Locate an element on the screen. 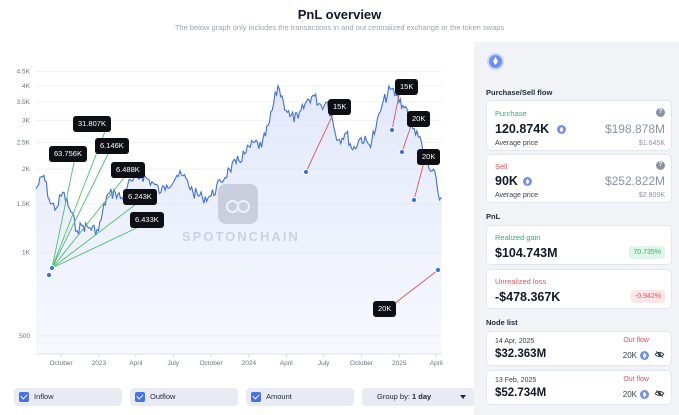 The height and width of the screenshot is (415, 679). callout-20k-b: 20K is located at coordinates (429, 157).